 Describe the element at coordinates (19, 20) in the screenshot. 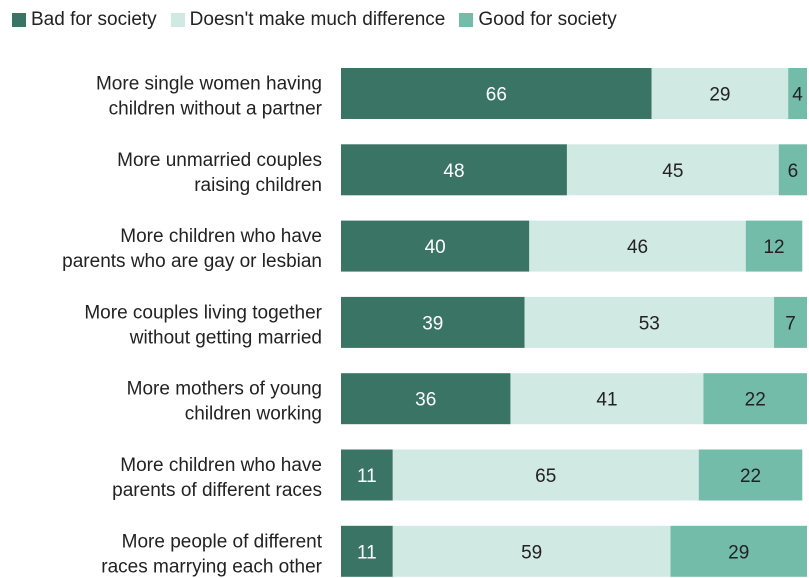

I see `legend-swatch-bad` at that location.